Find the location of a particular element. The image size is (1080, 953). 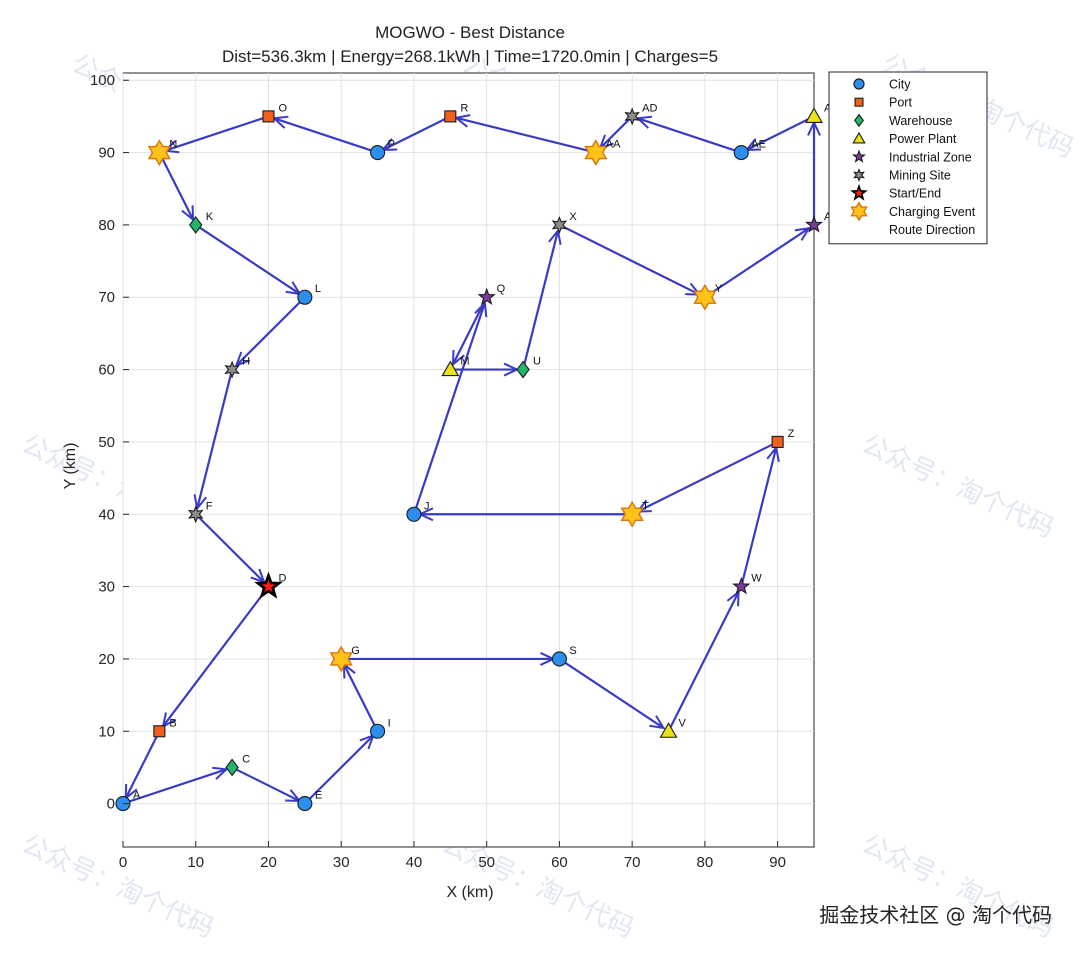

point-label: P is located at coordinates (391, 145).